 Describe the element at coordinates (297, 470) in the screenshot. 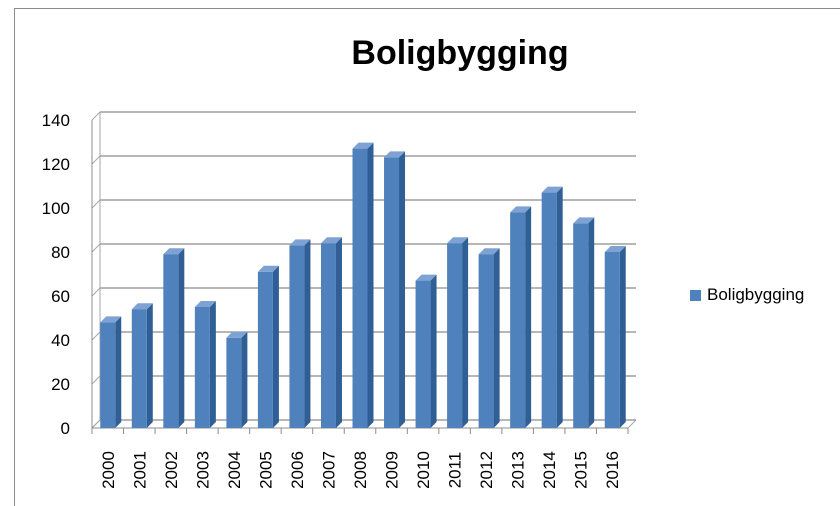

I see `x-tick-label: 2006` at that location.